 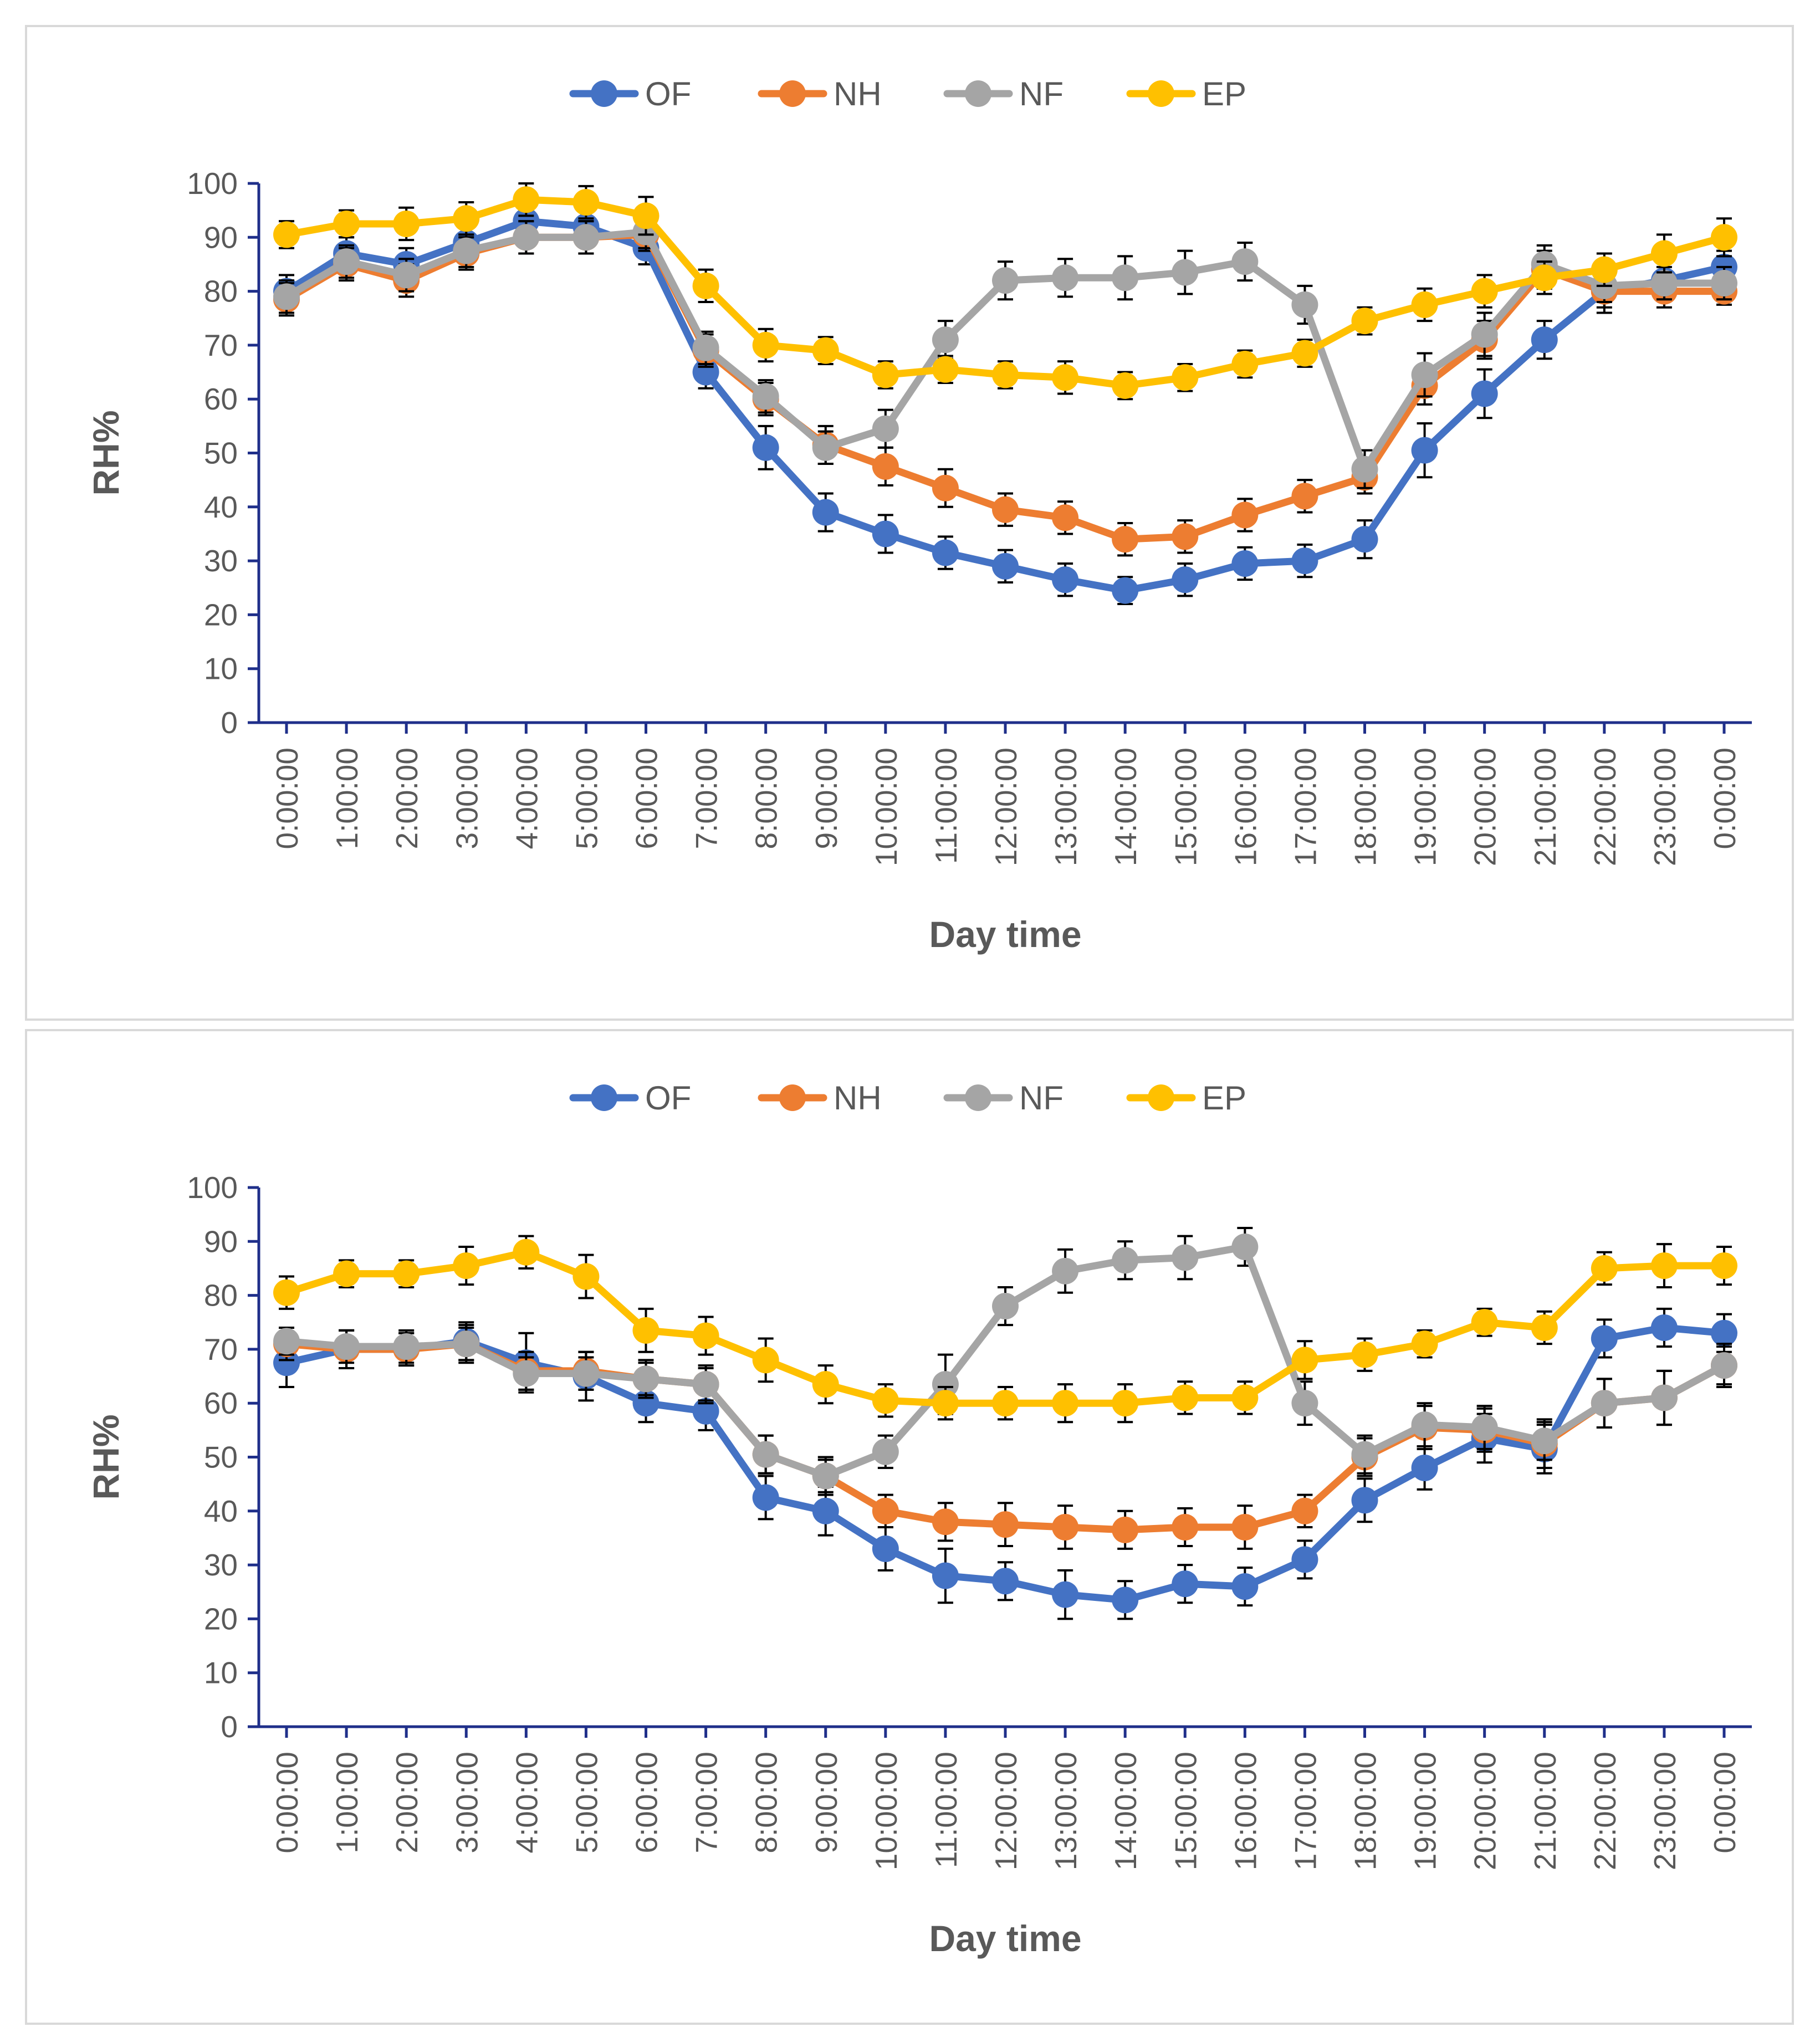 I want to click on legend-item-of: OF, so click(x=630, y=1098).